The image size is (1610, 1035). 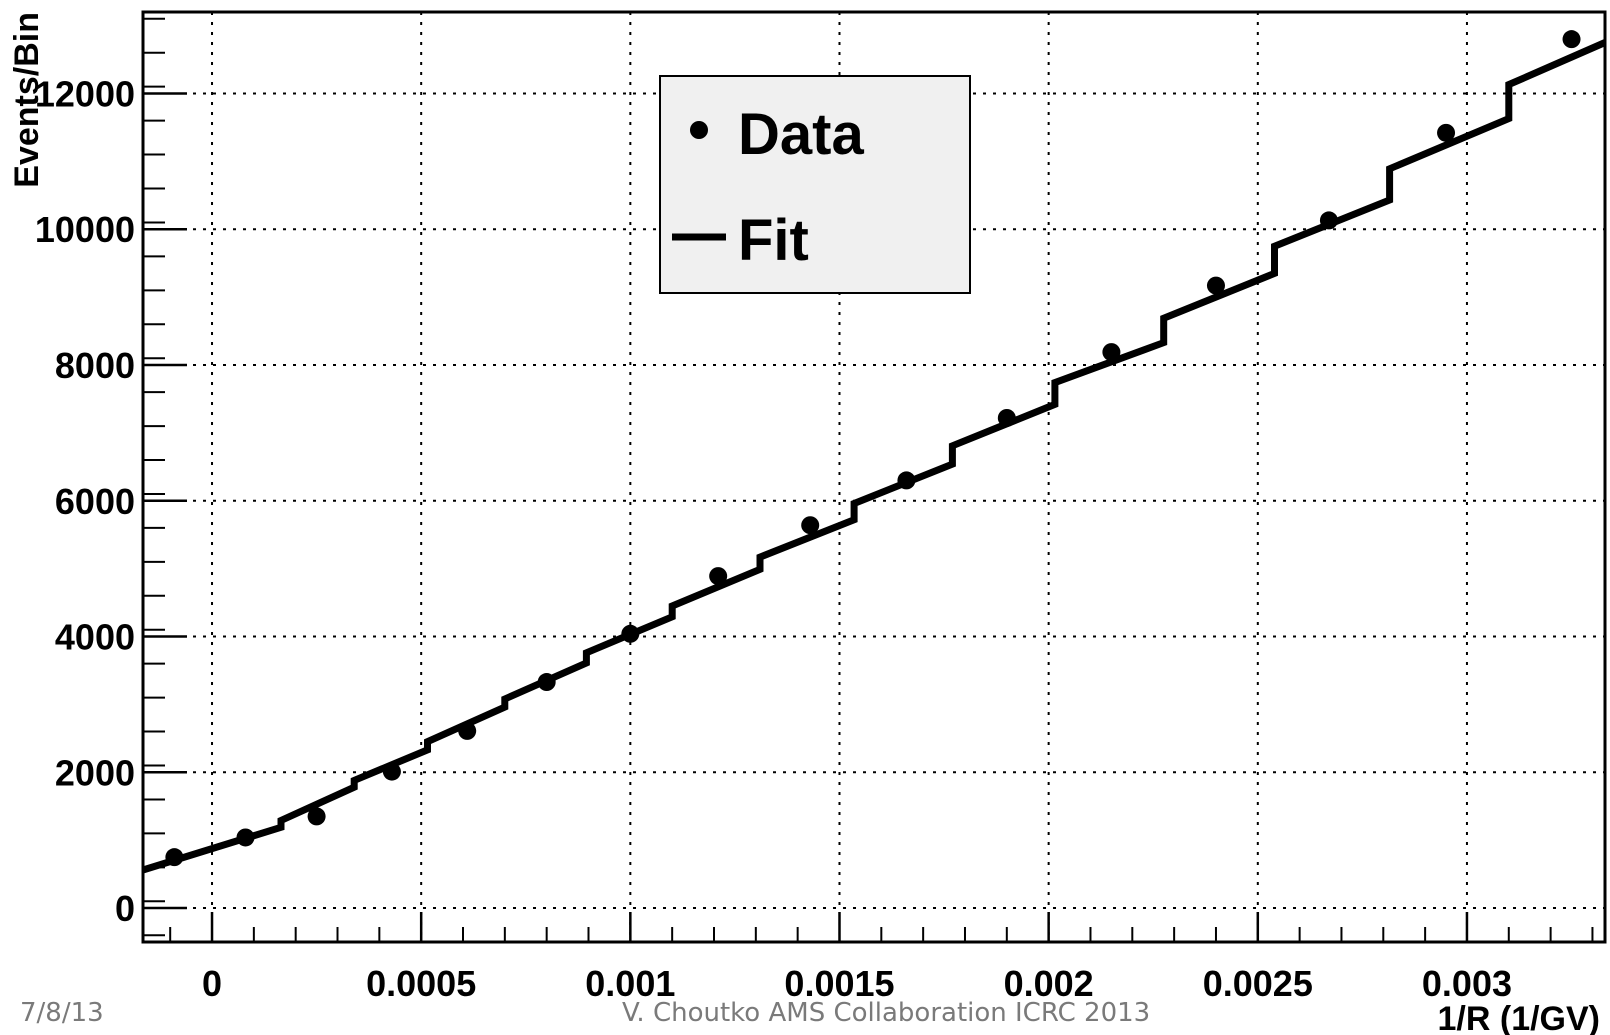 I want to click on x-tick-label: 0.0015, so click(x=839, y=983).